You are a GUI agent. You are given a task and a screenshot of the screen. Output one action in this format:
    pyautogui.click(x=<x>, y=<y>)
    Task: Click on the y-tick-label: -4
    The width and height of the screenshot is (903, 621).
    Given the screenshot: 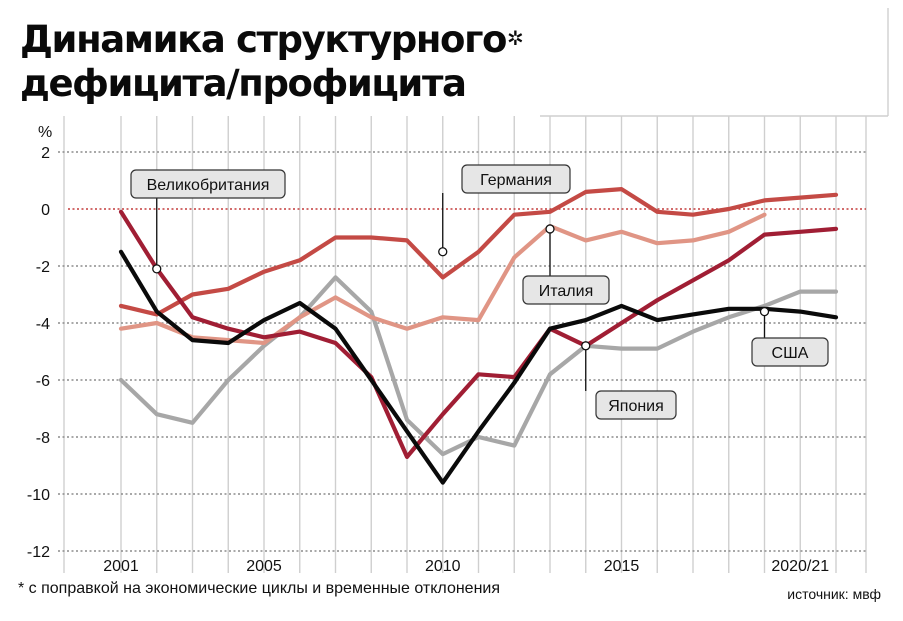 What is the action you would take?
    pyautogui.click(x=43, y=324)
    